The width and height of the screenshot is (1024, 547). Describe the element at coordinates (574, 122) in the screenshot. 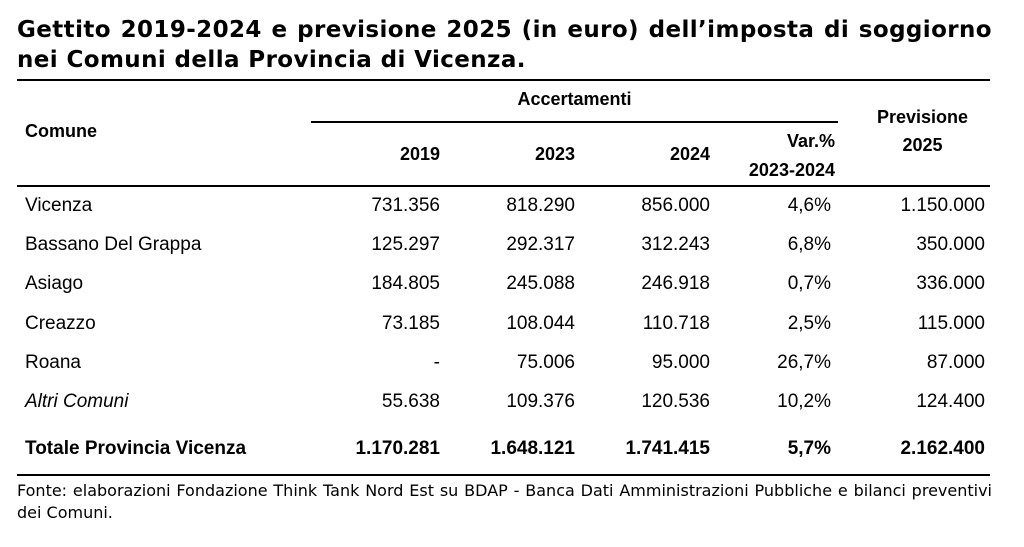

I see `accertamenti-rule` at that location.